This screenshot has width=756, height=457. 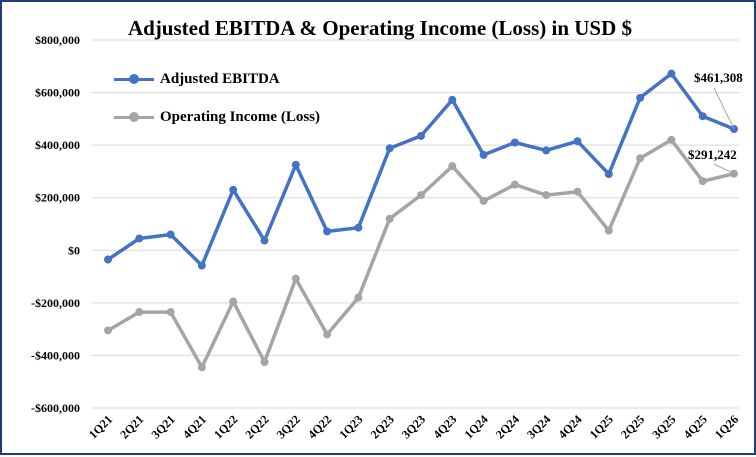 What do you see at coordinates (632, 426) in the screenshot?
I see `x-tick-label: 2Q25` at bounding box center [632, 426].